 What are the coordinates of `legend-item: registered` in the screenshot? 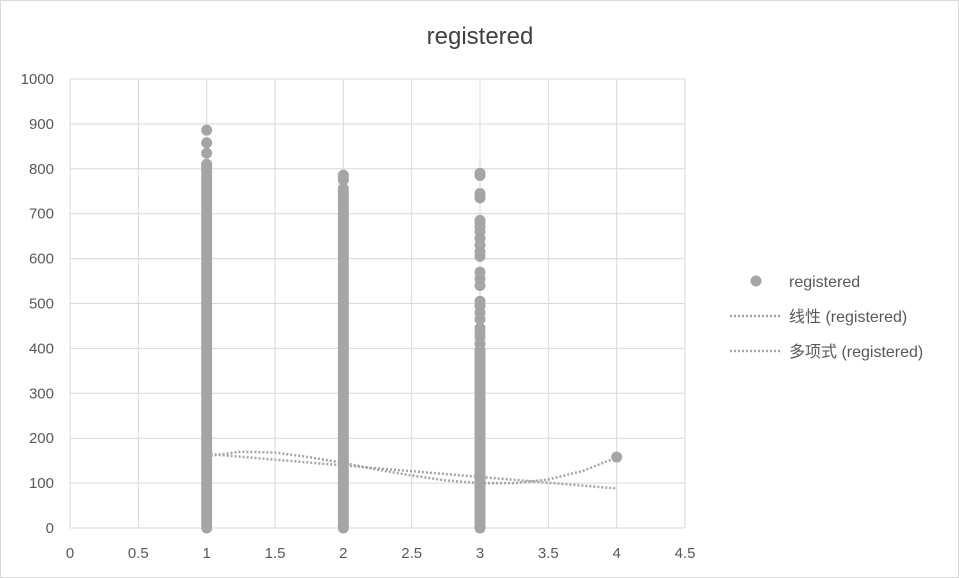 It's located at (805, 282).